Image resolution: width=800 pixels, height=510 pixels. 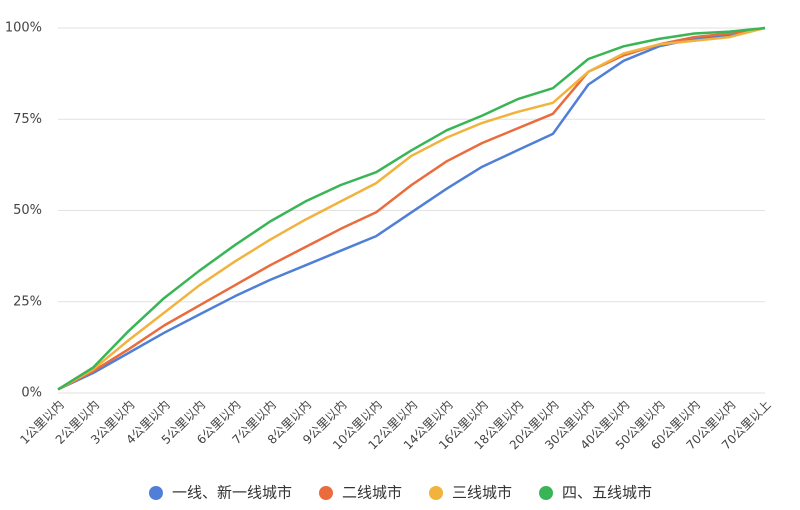 I want to click on y-tick-label: 25%, so click(x=27, y=301).